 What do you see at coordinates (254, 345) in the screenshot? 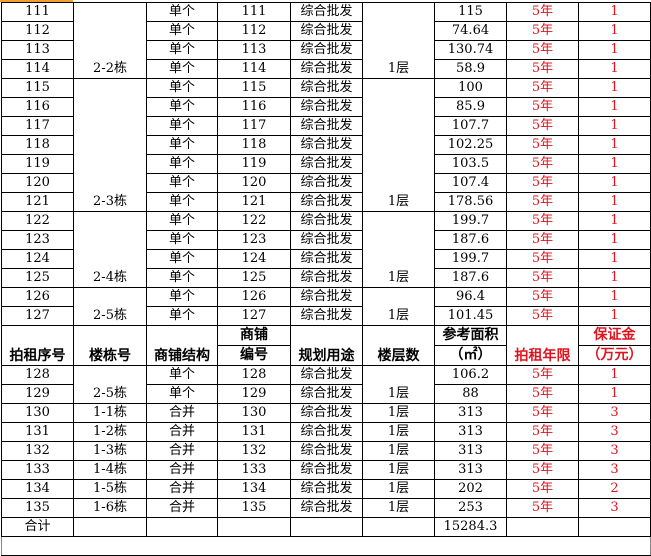
I see `header-shop-no: 商铺 编号` at bounding box center [254, 345].